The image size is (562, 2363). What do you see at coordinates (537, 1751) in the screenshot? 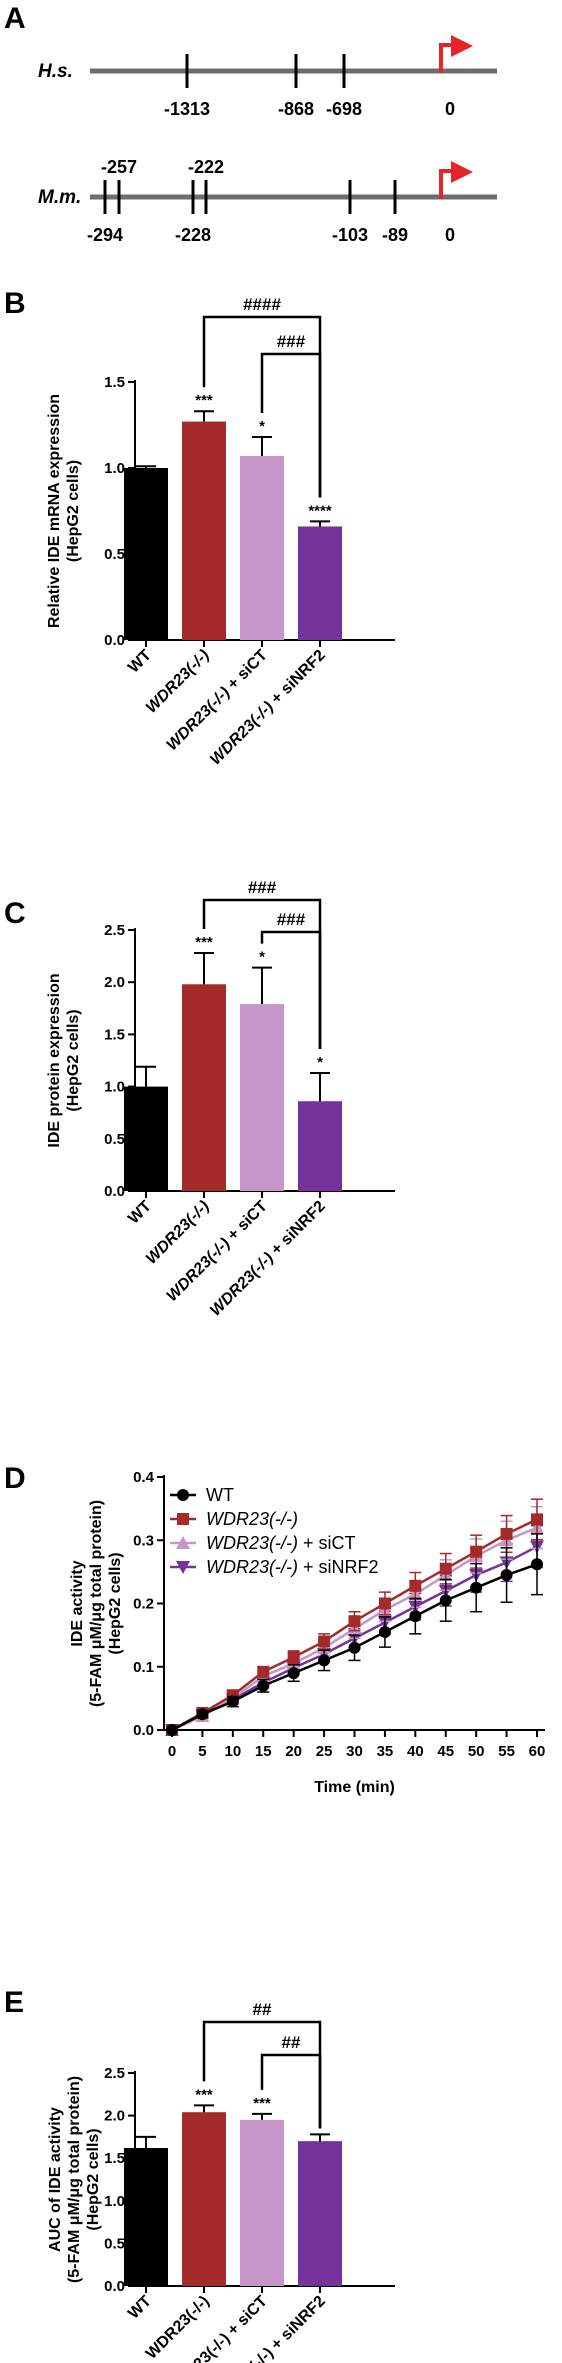
I see `x-tick-label: 60` at bounding box center [537, 1751].